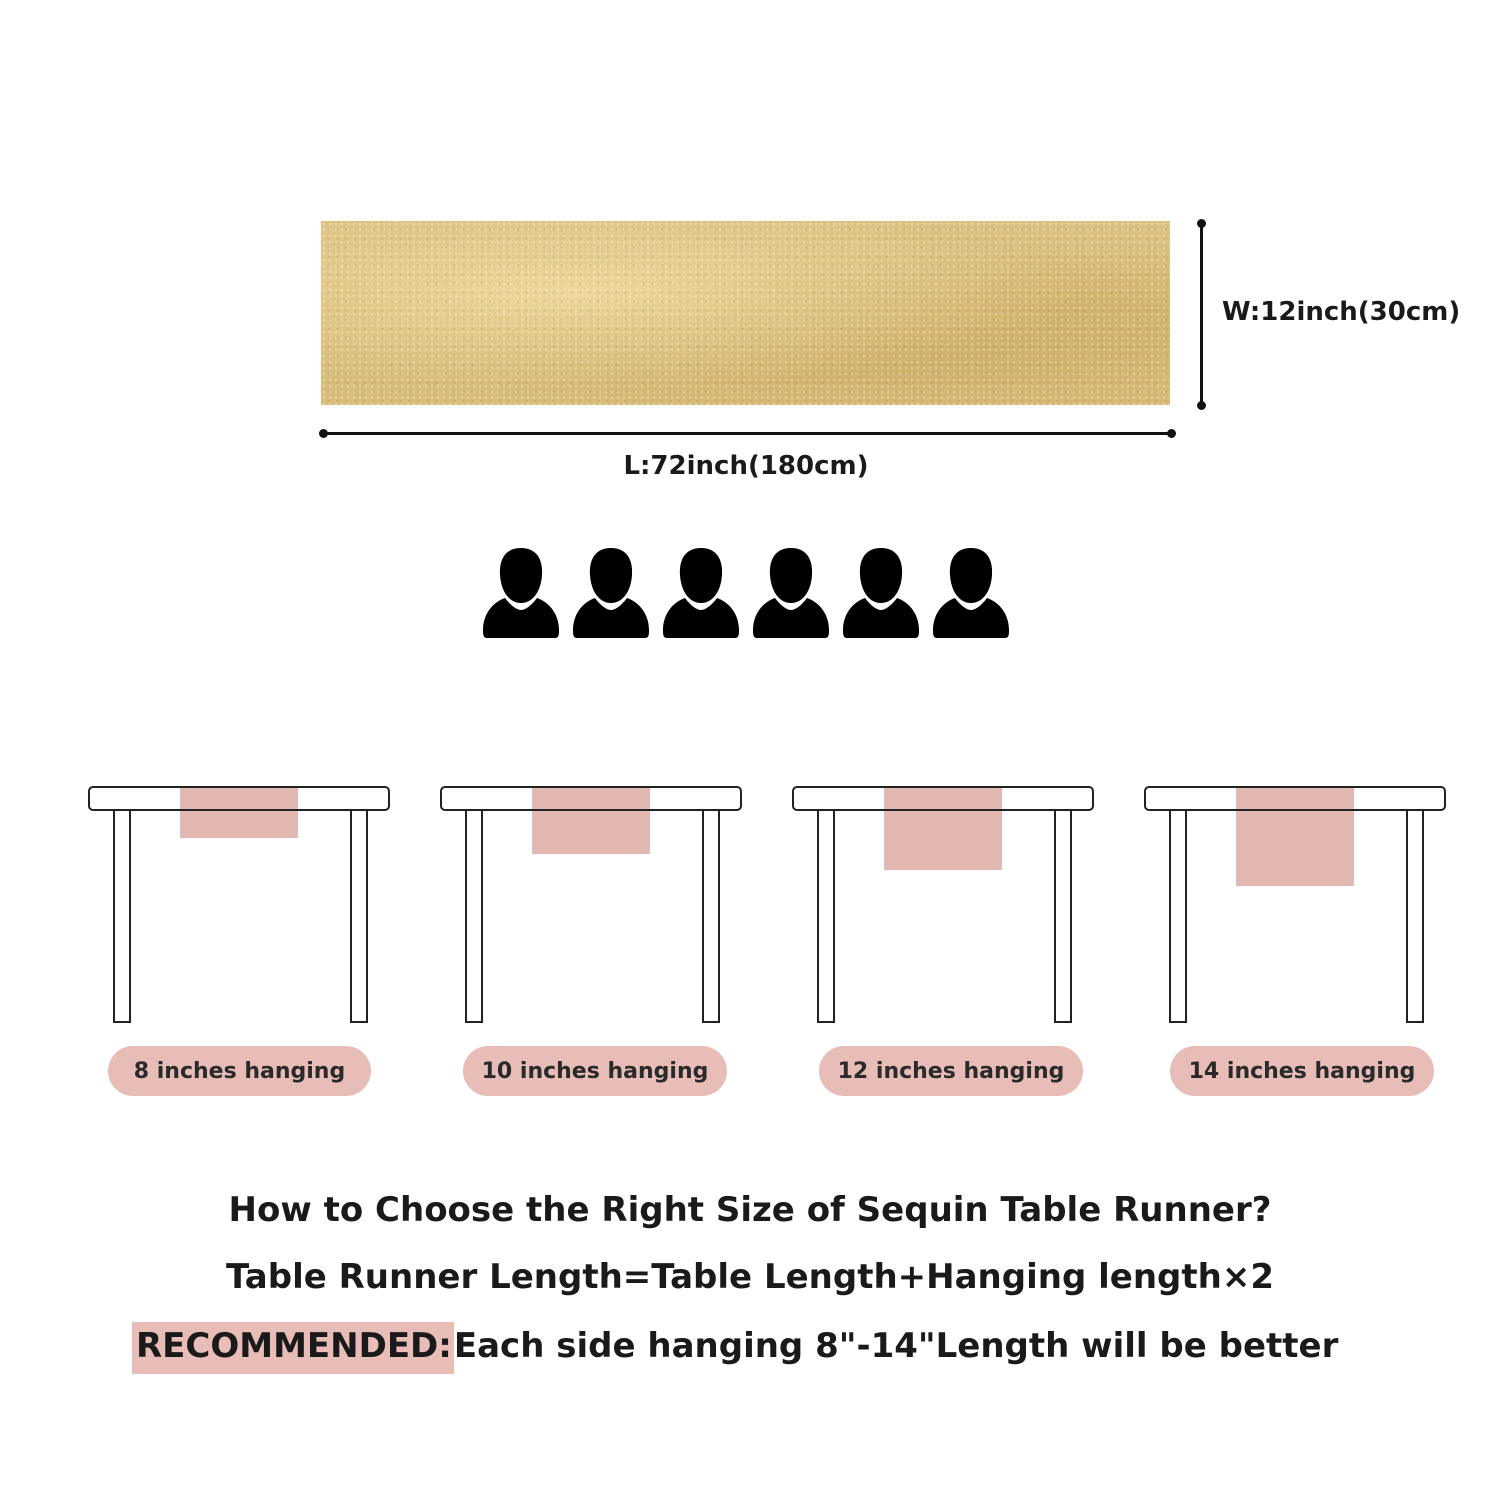  I want to click on table-illustration-14in, so click(1296, 904).